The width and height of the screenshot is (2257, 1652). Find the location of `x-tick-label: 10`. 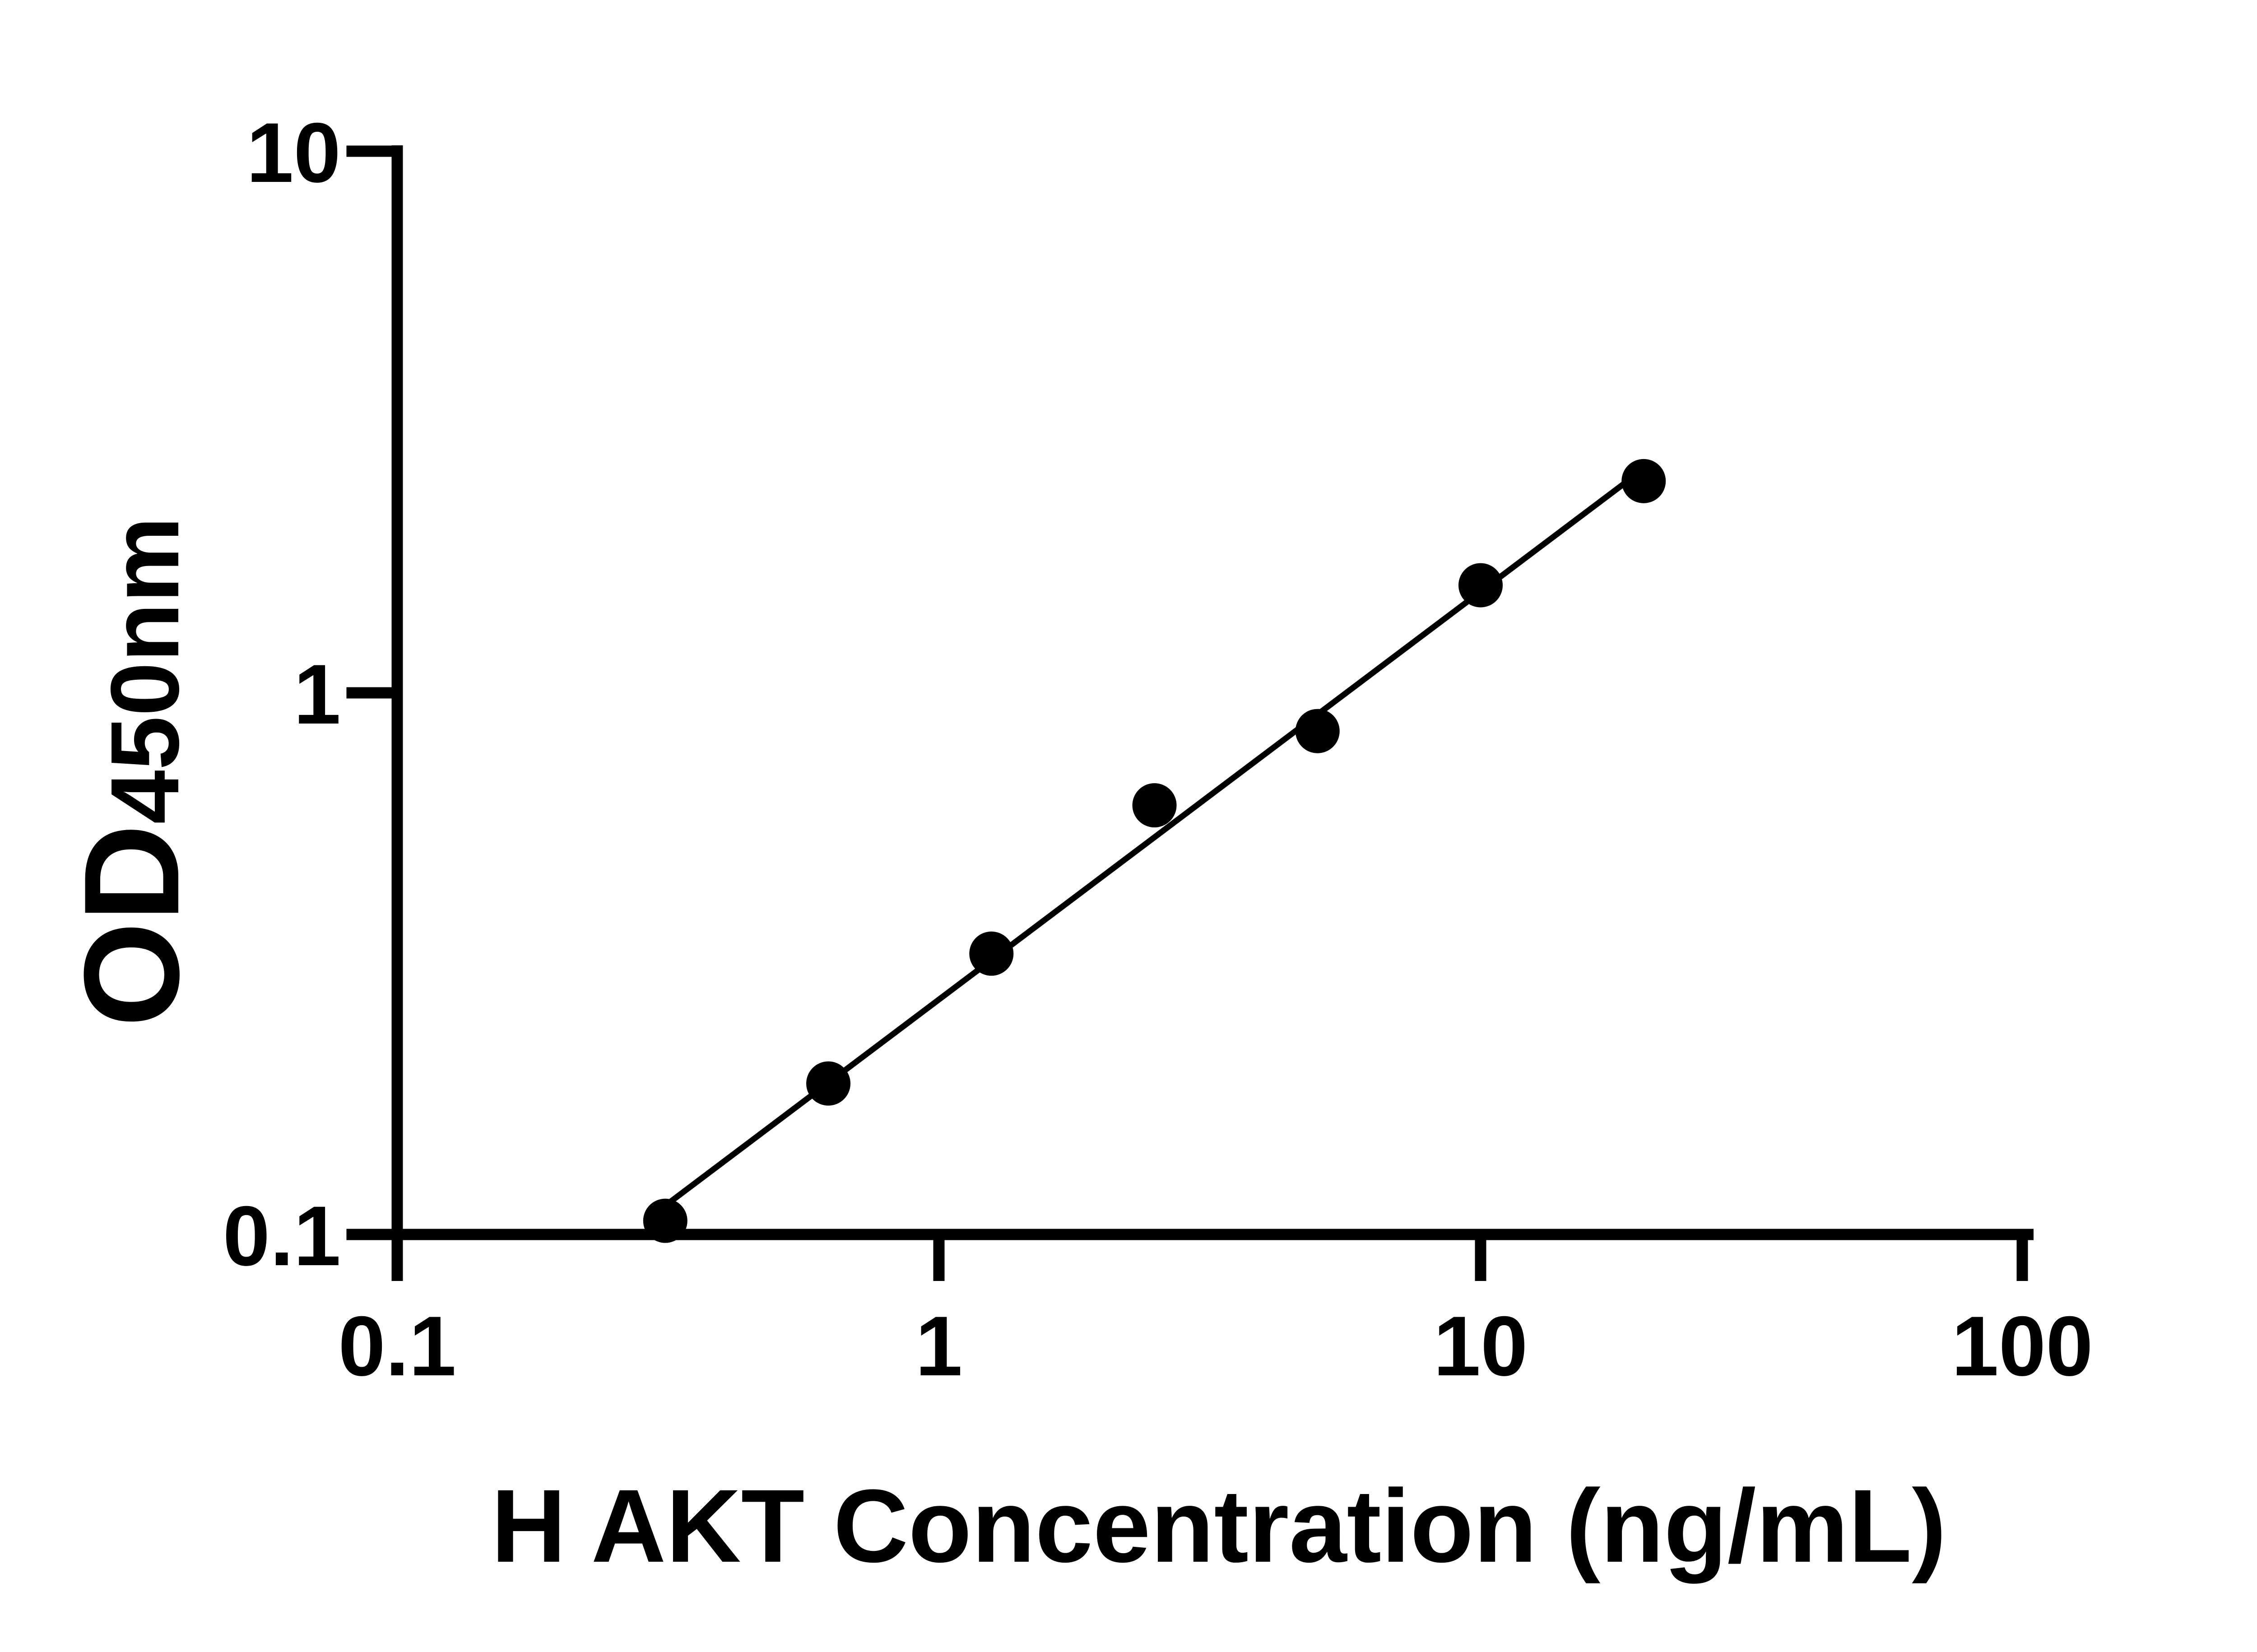

x-tick-label: 10 is located at coordinates (1481, 1346).